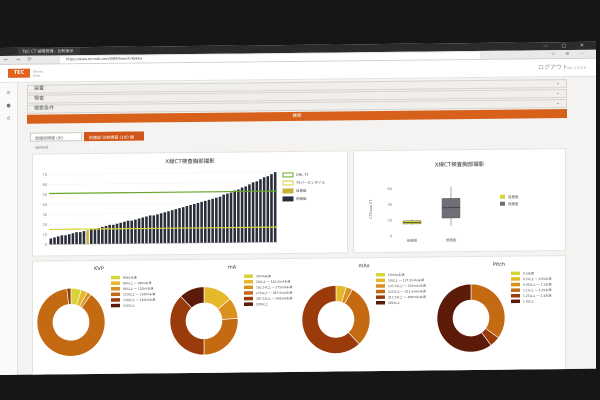 Image resolution: width=600 pixels, height=400 pixels. Describe the element at coordinates (394, 302) in the screenshot. I see `legend-label: 400以上` at that location.